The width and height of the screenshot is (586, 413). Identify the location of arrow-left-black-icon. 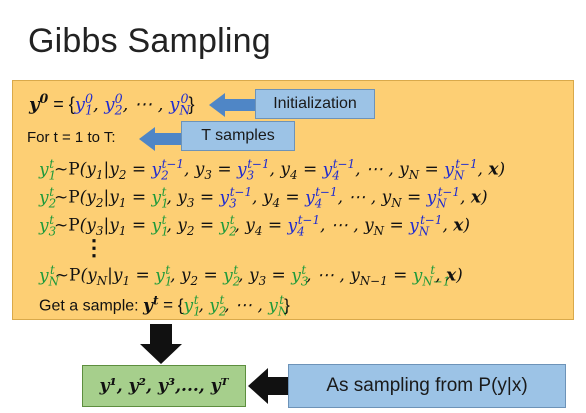
(268, 386).